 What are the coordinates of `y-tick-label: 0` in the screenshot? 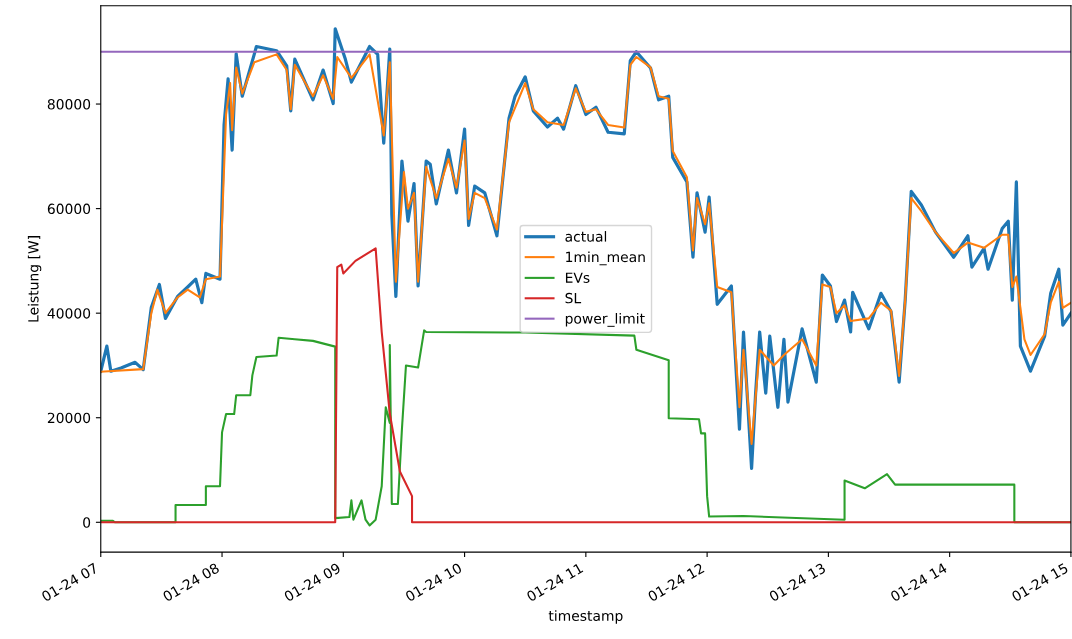 It's located at (87, 522).